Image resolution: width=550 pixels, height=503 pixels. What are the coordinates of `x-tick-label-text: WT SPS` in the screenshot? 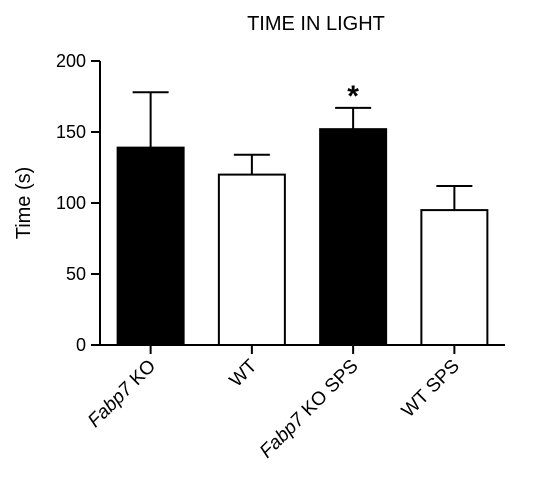 It's located at (431, 389).